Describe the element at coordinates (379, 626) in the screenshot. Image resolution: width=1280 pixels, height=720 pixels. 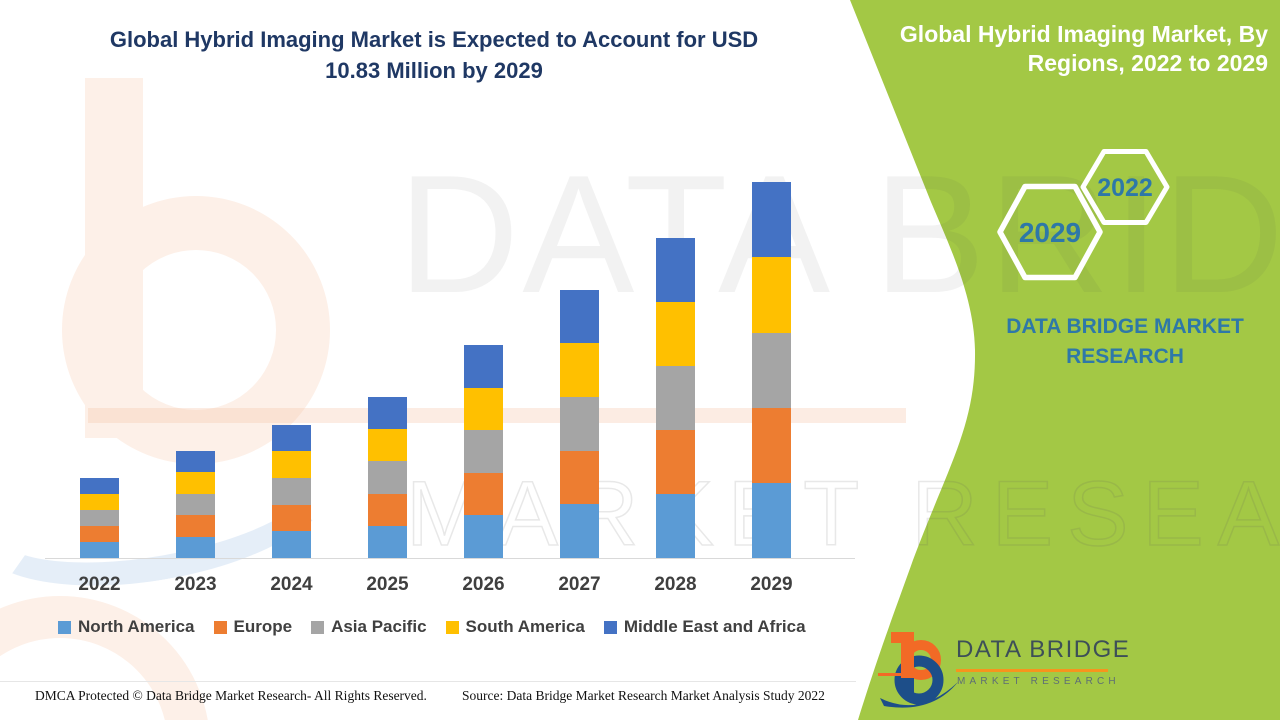
I see `legend-label: Asia Pacific` at that location.